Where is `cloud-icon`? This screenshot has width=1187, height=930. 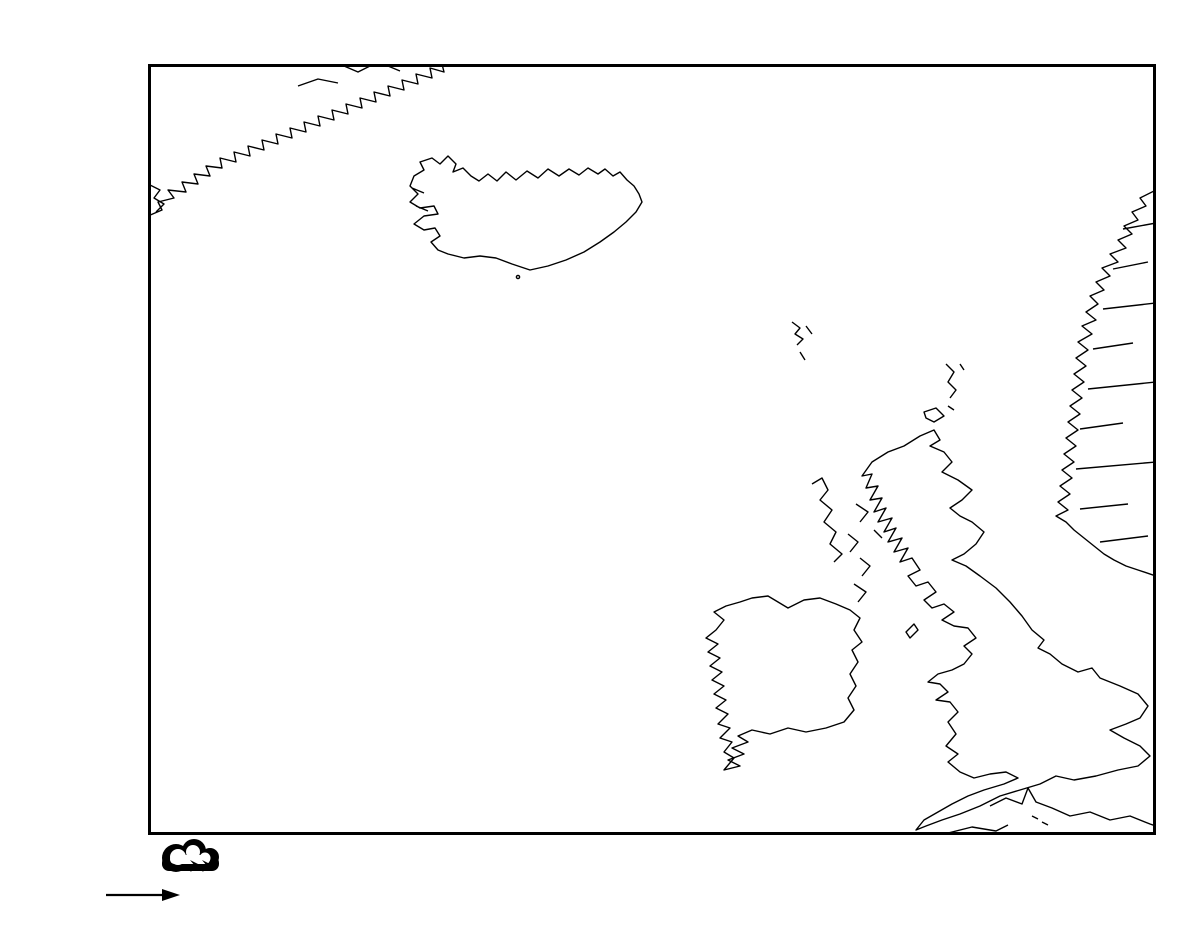 cloud-icon is located at coordinates (190, 855).